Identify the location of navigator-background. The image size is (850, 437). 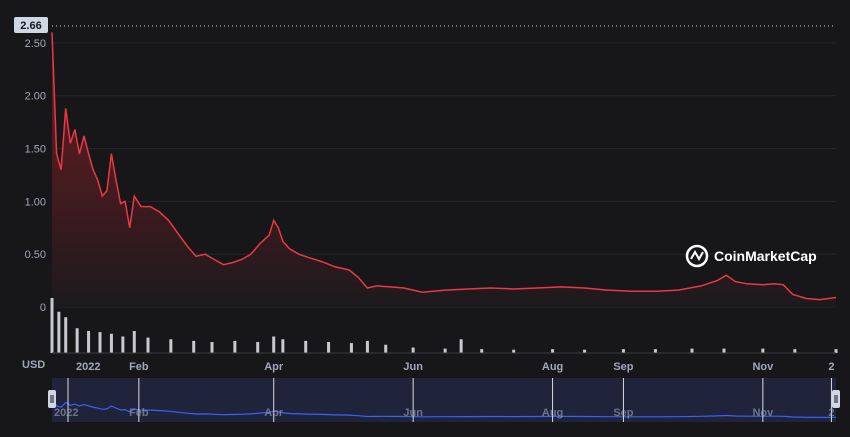
(444, 400).